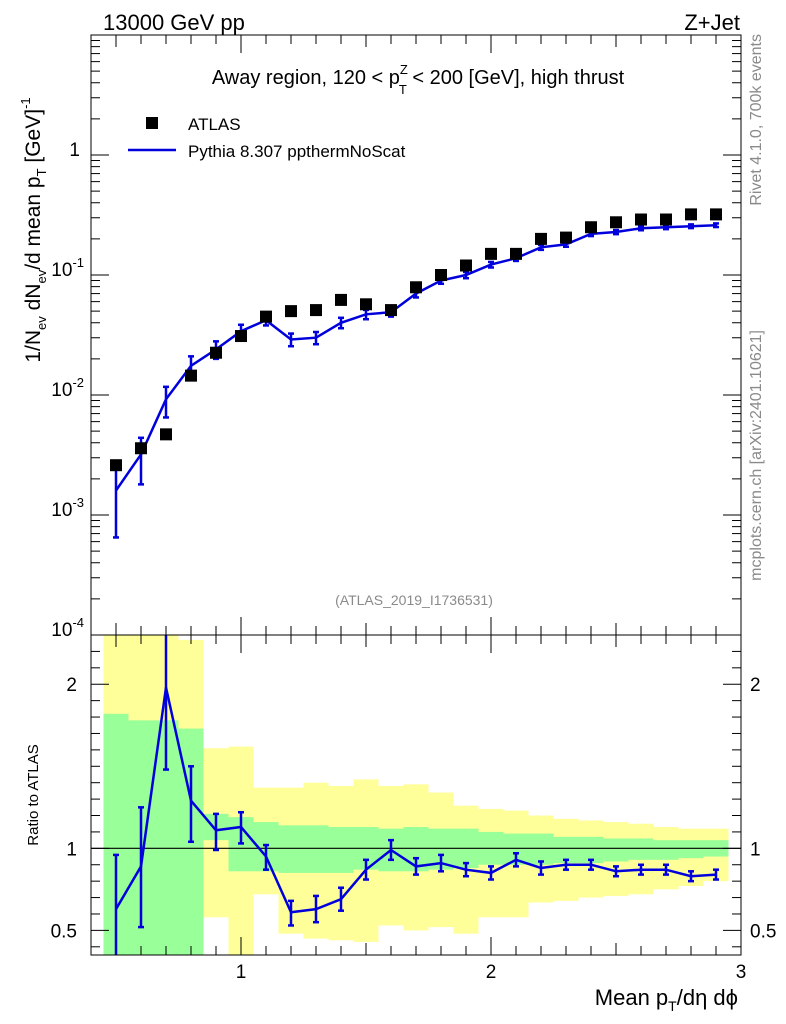 This screenshot has width=786, height=1024. Describe the element at coordinates (763, 931) in the screenshot. I see `ratio-ytick-label-right: 0.5` at that location.